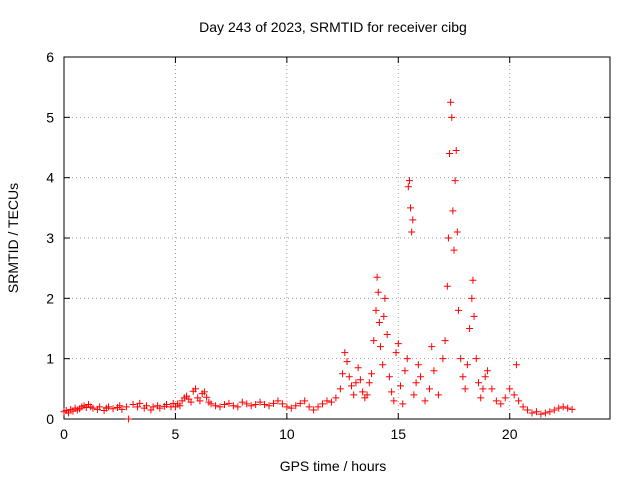 The height and width of the screenshot is (480, 640). I want to click on y-tick-label: 5, so click(50, 117).